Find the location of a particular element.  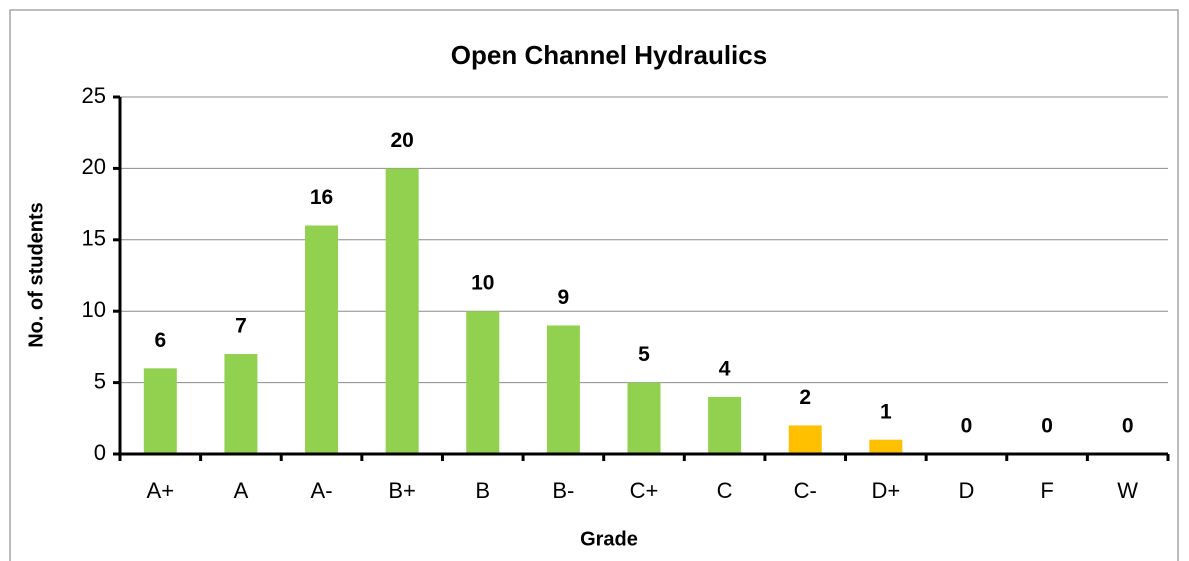

x-tick-label: D+ is located at coordinates (885, 490).